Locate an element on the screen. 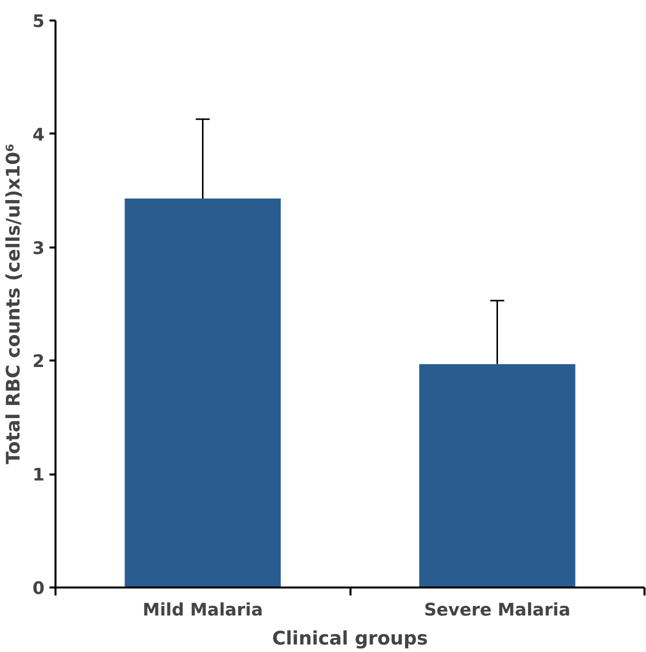 The image size is (646, 652). y-tick-label: 5 is located at coordinates (38, 22).